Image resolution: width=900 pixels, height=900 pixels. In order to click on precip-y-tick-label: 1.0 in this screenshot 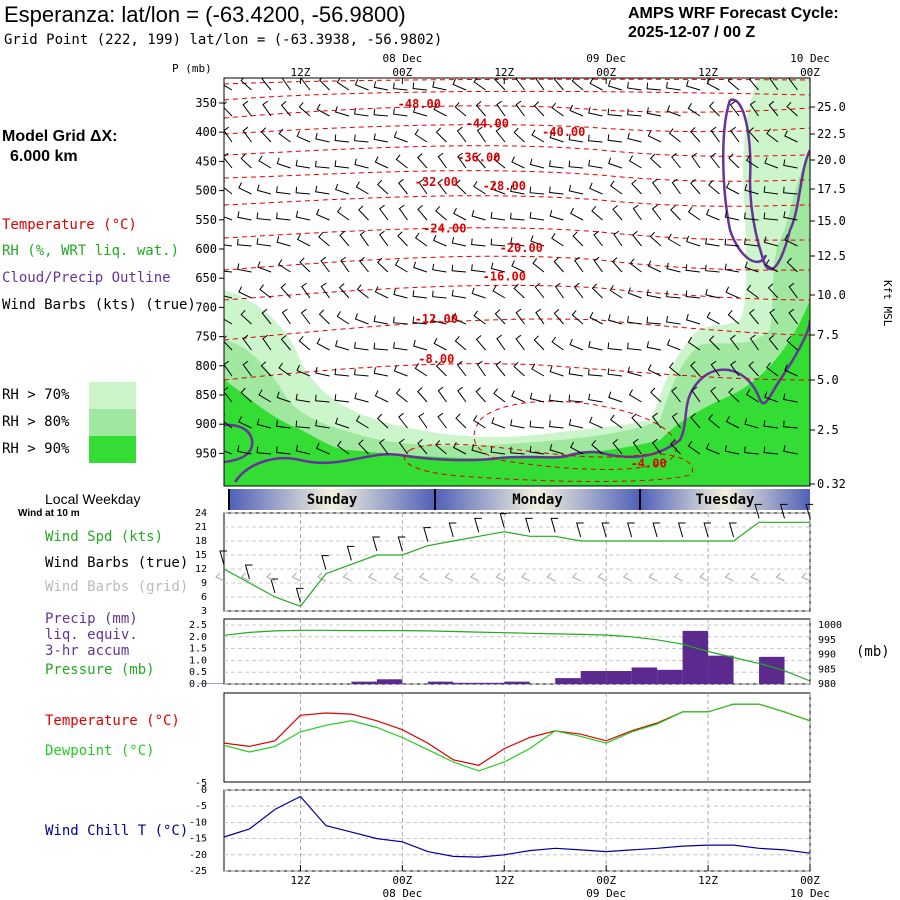, I will do `click(198, 660)`.